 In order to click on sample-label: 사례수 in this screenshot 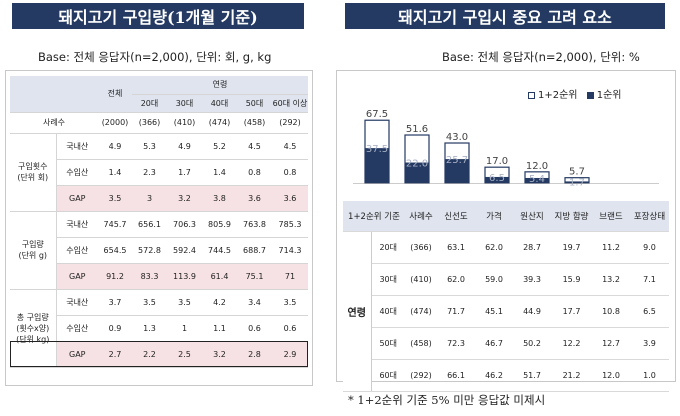, I will do `click(54, 123)`.